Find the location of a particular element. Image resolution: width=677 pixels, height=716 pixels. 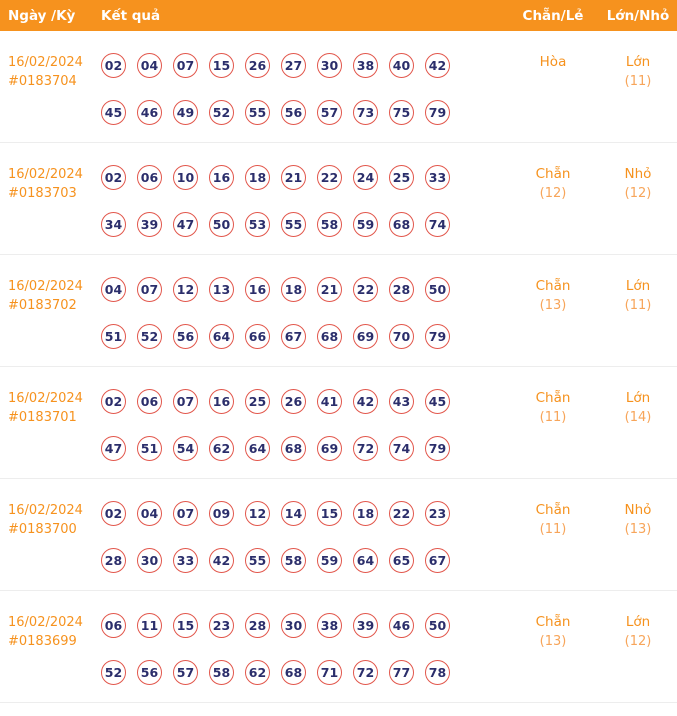

parity-cell: Hòa is located at coordinates (553, 89).